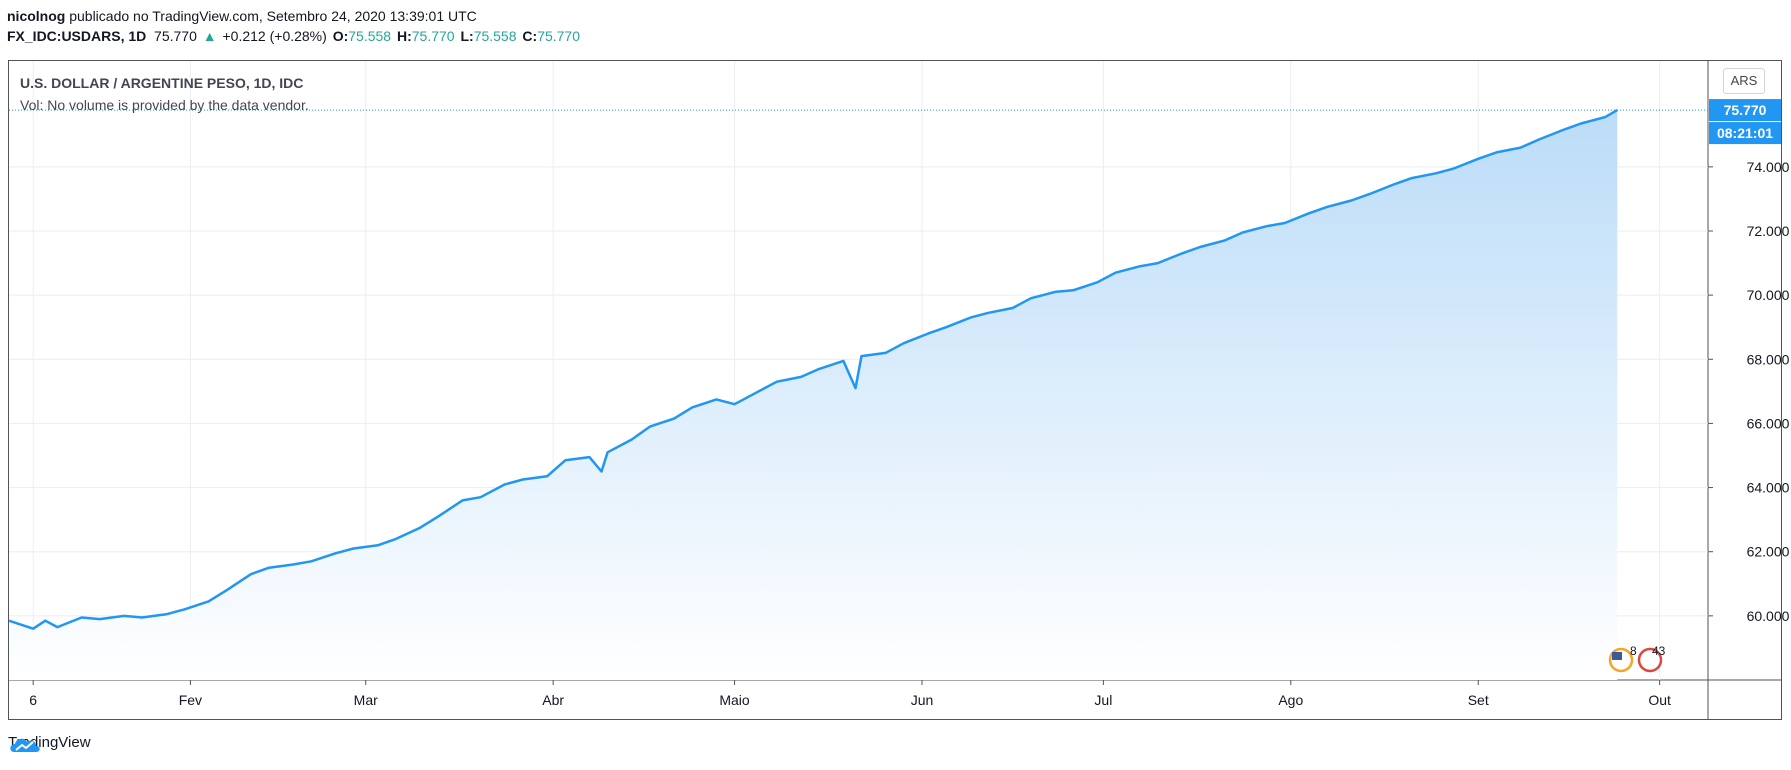 Image resolution: width=1791 pixels, height=770 pixels. Describe the element at coordinates (25, 745) in the screenshot. I see `tradingview-cloud-icon` at that location.